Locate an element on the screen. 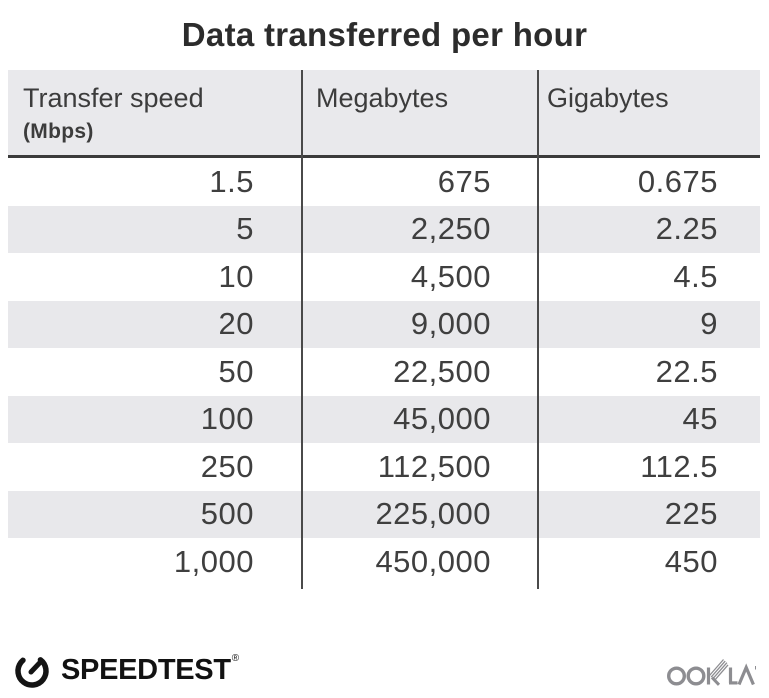 This screenshot has width=769, height=698. cell-gigabytes: 2.25 is located at coordinates (686, 229).